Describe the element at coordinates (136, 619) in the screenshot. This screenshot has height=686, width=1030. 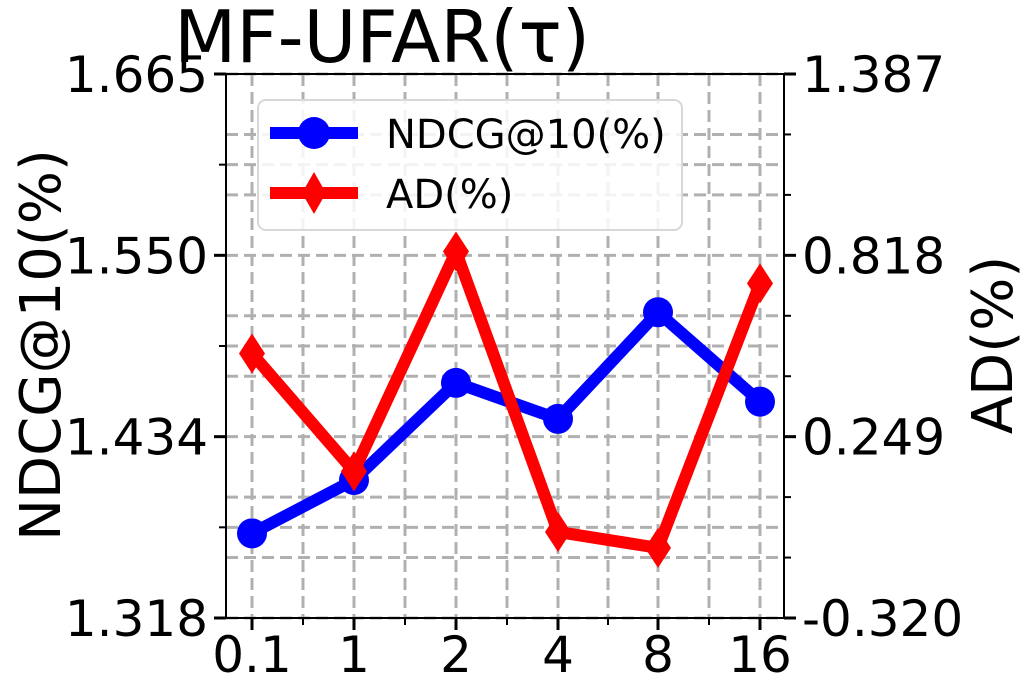
I see `y-left-tick-label: 1.318` at that location.